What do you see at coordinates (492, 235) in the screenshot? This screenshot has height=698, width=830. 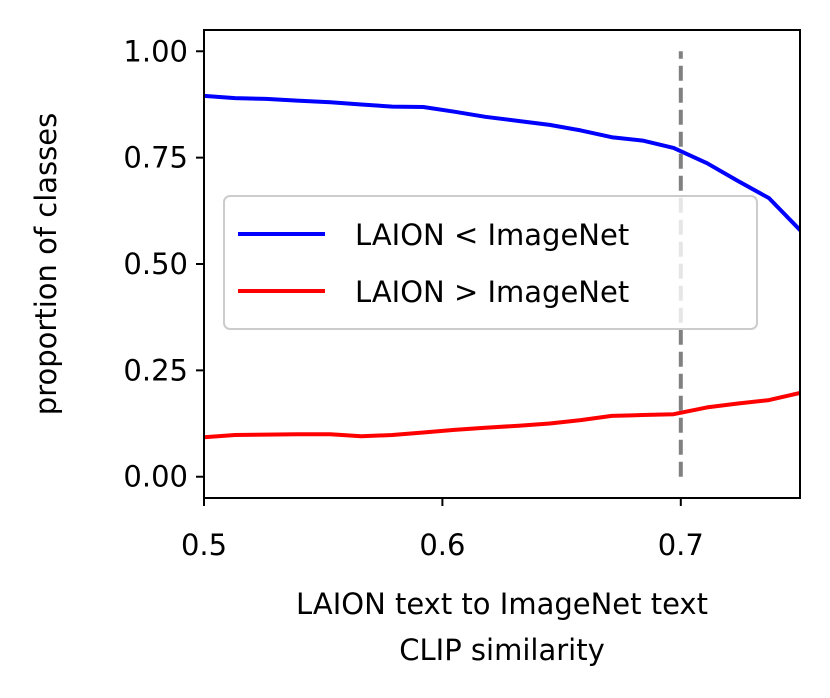 I see `legend-label-laion-less: LAION < ImageNet` at bounding box center [492, 235].